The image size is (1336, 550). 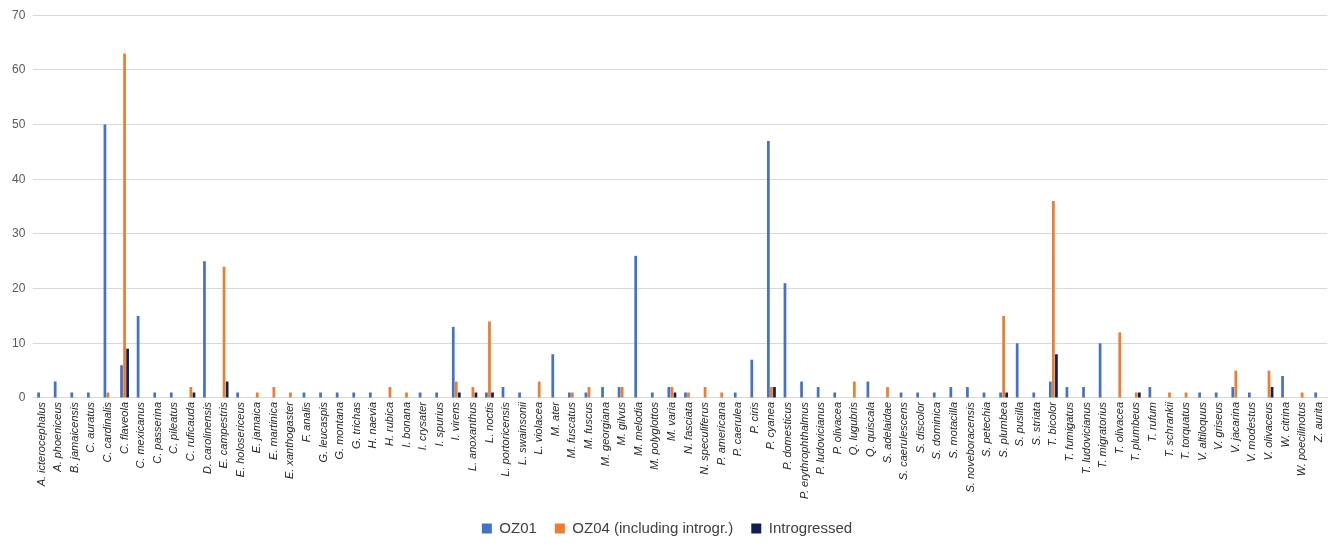 What do you see at coordinates (986, 429) in the screenshot?
I see `x-tick-label: S. petechia` at bounding box center [986, 429].